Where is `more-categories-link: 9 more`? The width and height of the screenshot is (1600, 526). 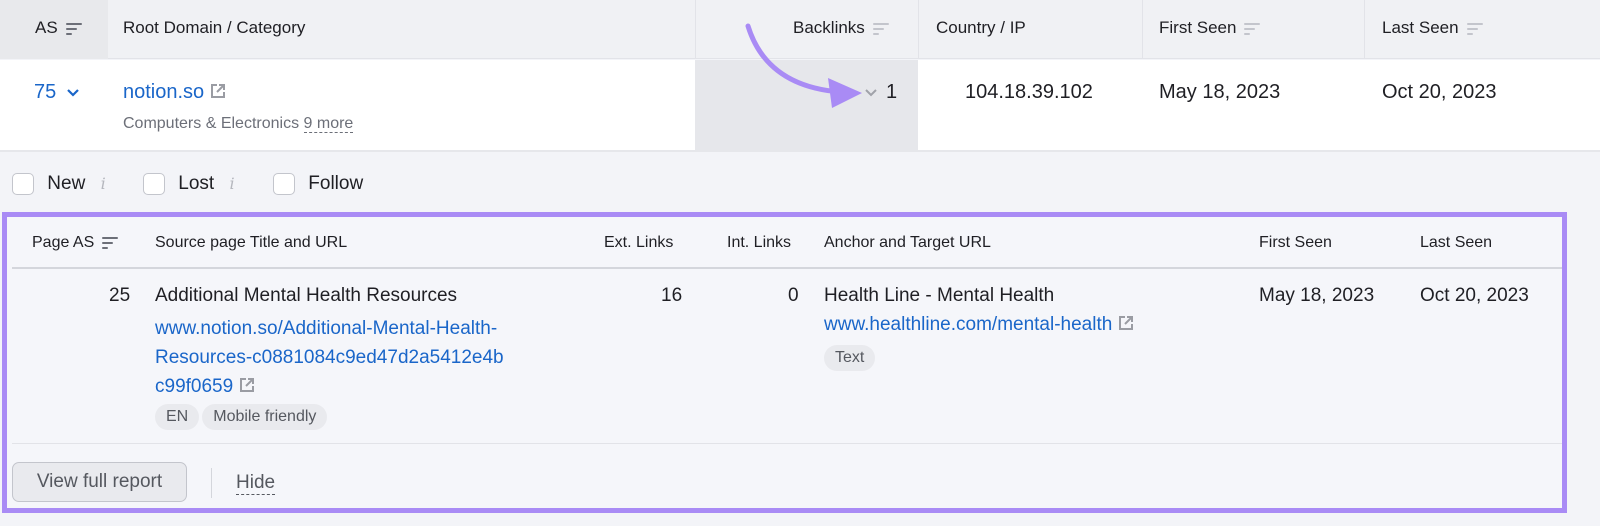
more-categories-link: 9 more is located at coordinates (328, 124).